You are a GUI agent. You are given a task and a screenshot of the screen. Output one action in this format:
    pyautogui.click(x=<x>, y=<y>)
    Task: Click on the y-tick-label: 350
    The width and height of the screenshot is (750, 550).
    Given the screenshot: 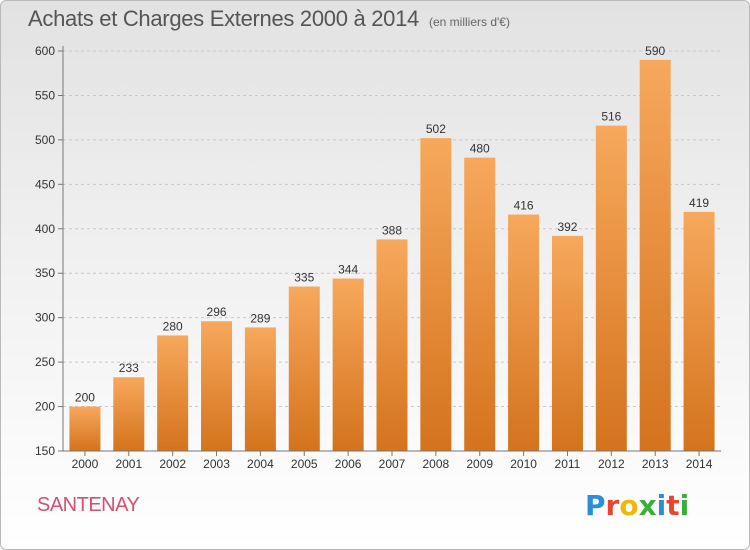 What is the action you would take?
    pyautogui.click(x=45, y=273)
    